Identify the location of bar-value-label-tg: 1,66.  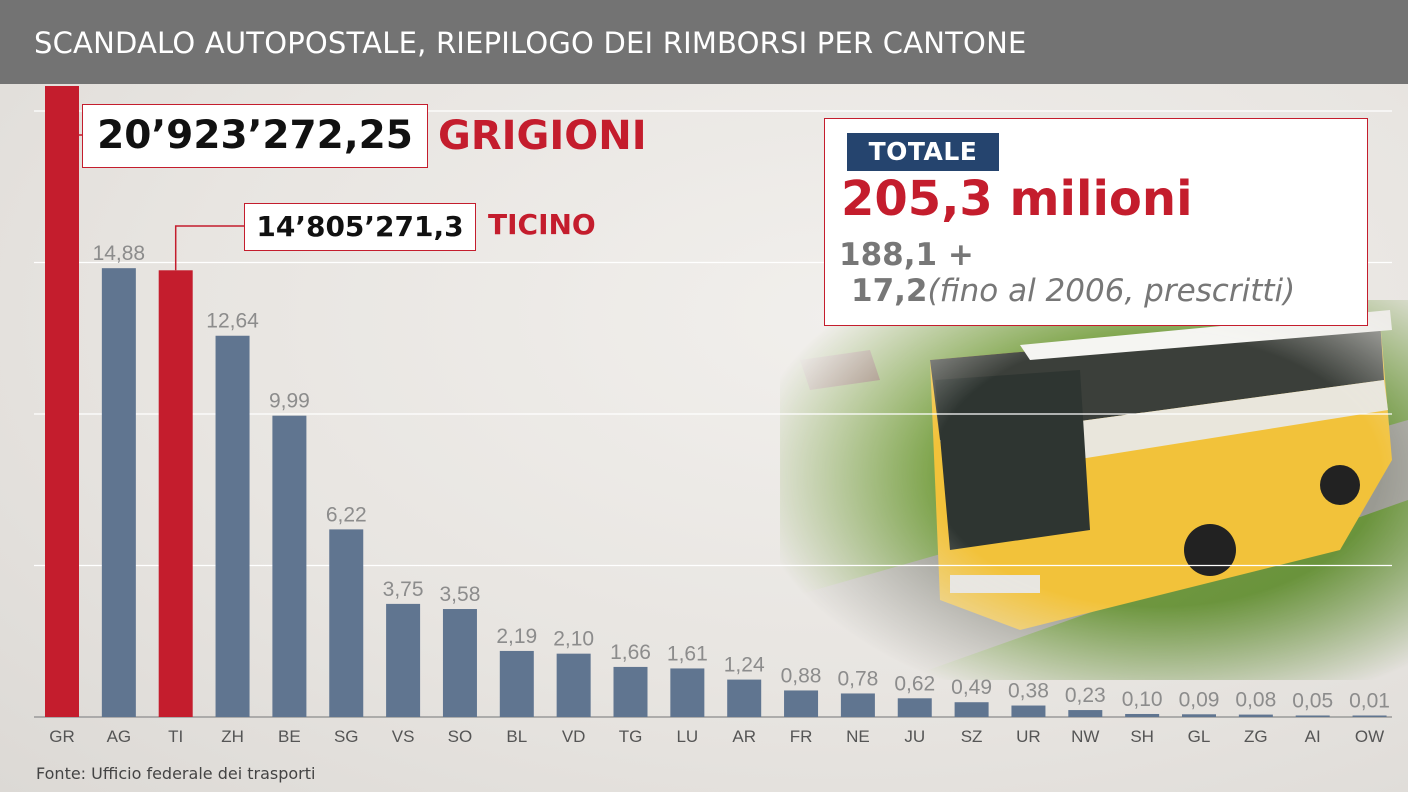
(630, 652).